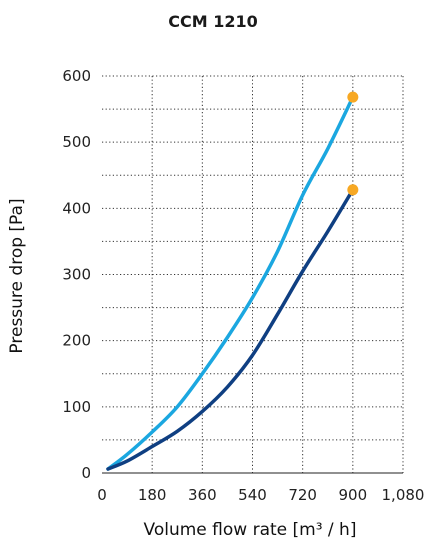 The image size is (428, 550). What do you see at coordinates (76, 341) in the screenshot?
I see `y-tick-label: 200` at bounding box center [76, 341].